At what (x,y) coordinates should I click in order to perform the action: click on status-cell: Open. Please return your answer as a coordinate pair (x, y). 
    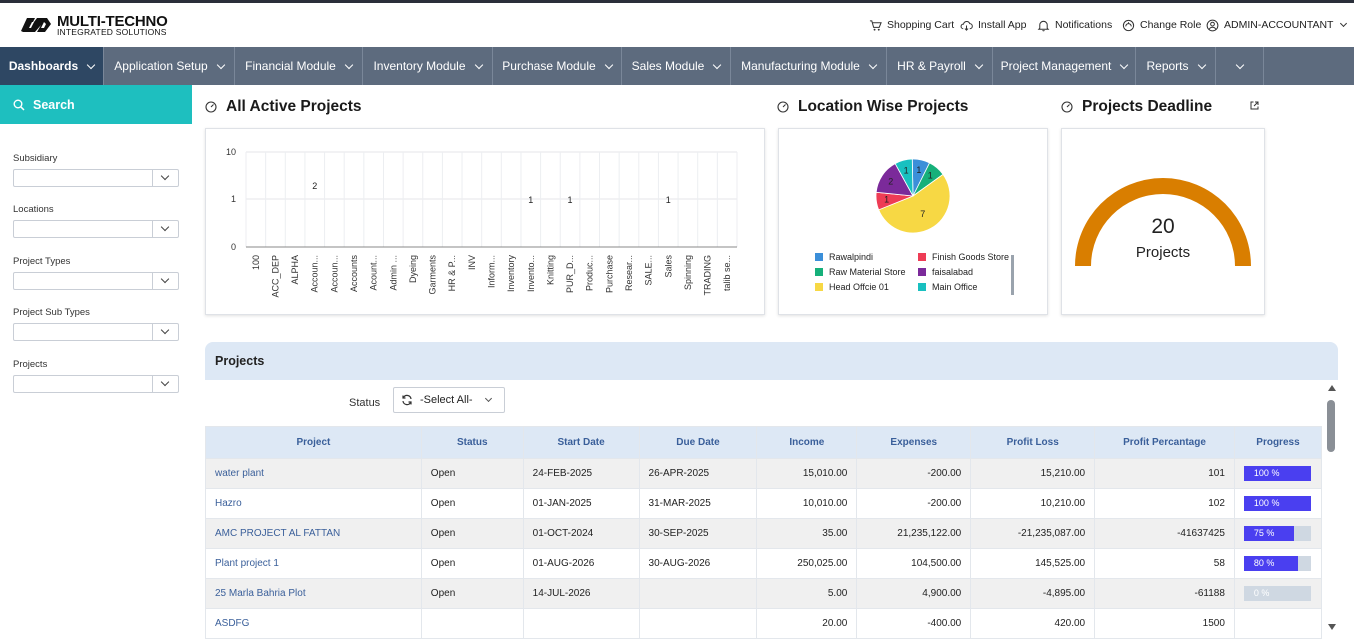
    Looking at the image, I should click on (472, 473).